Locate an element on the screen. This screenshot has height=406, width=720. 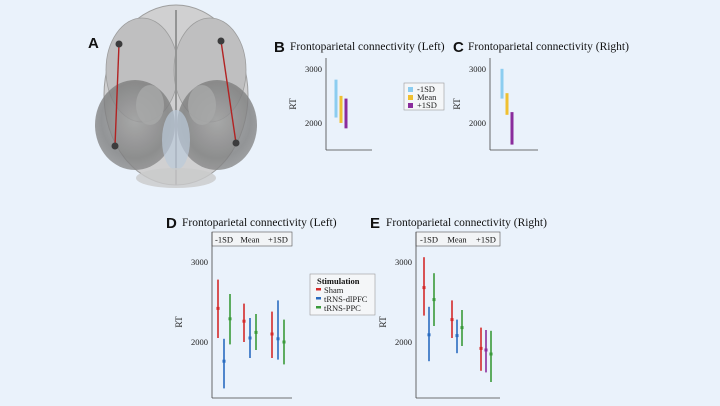
facet-label-e: Mean is located at coordinates (457, 240).